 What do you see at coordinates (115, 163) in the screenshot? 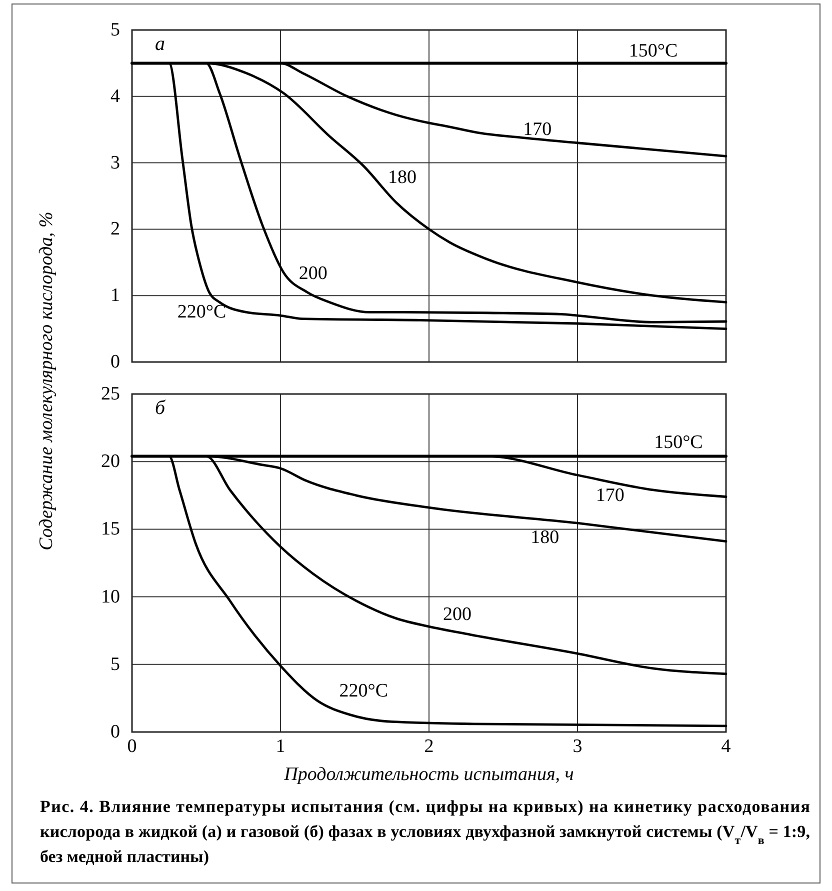
I see `y-tick-label: 3` at bounding box center [115, 163].